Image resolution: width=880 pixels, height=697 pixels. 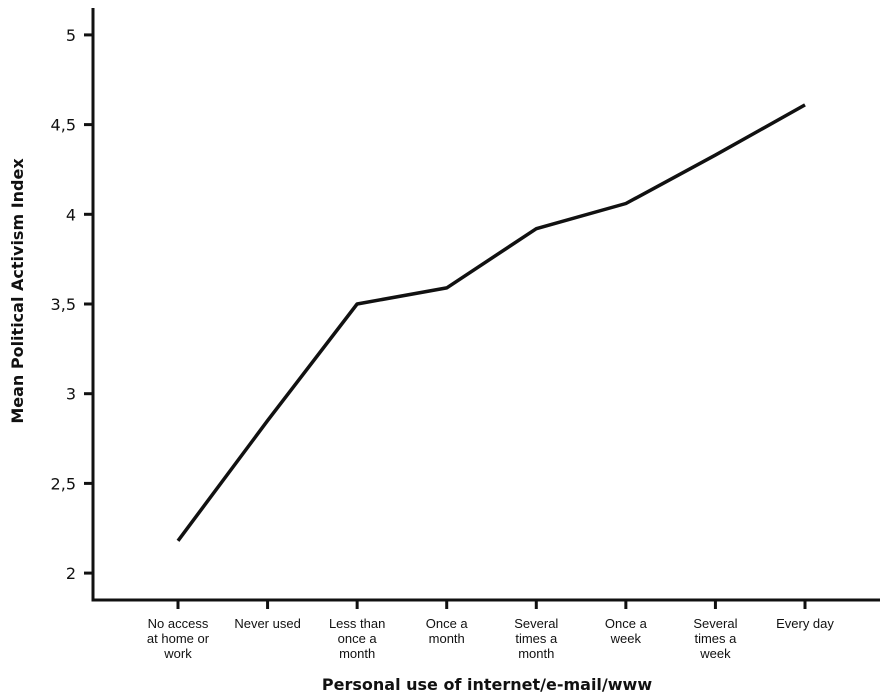 I want to click on x-axis-title: Personal use of internet/e-mail/www, so click(x=487, y=684).